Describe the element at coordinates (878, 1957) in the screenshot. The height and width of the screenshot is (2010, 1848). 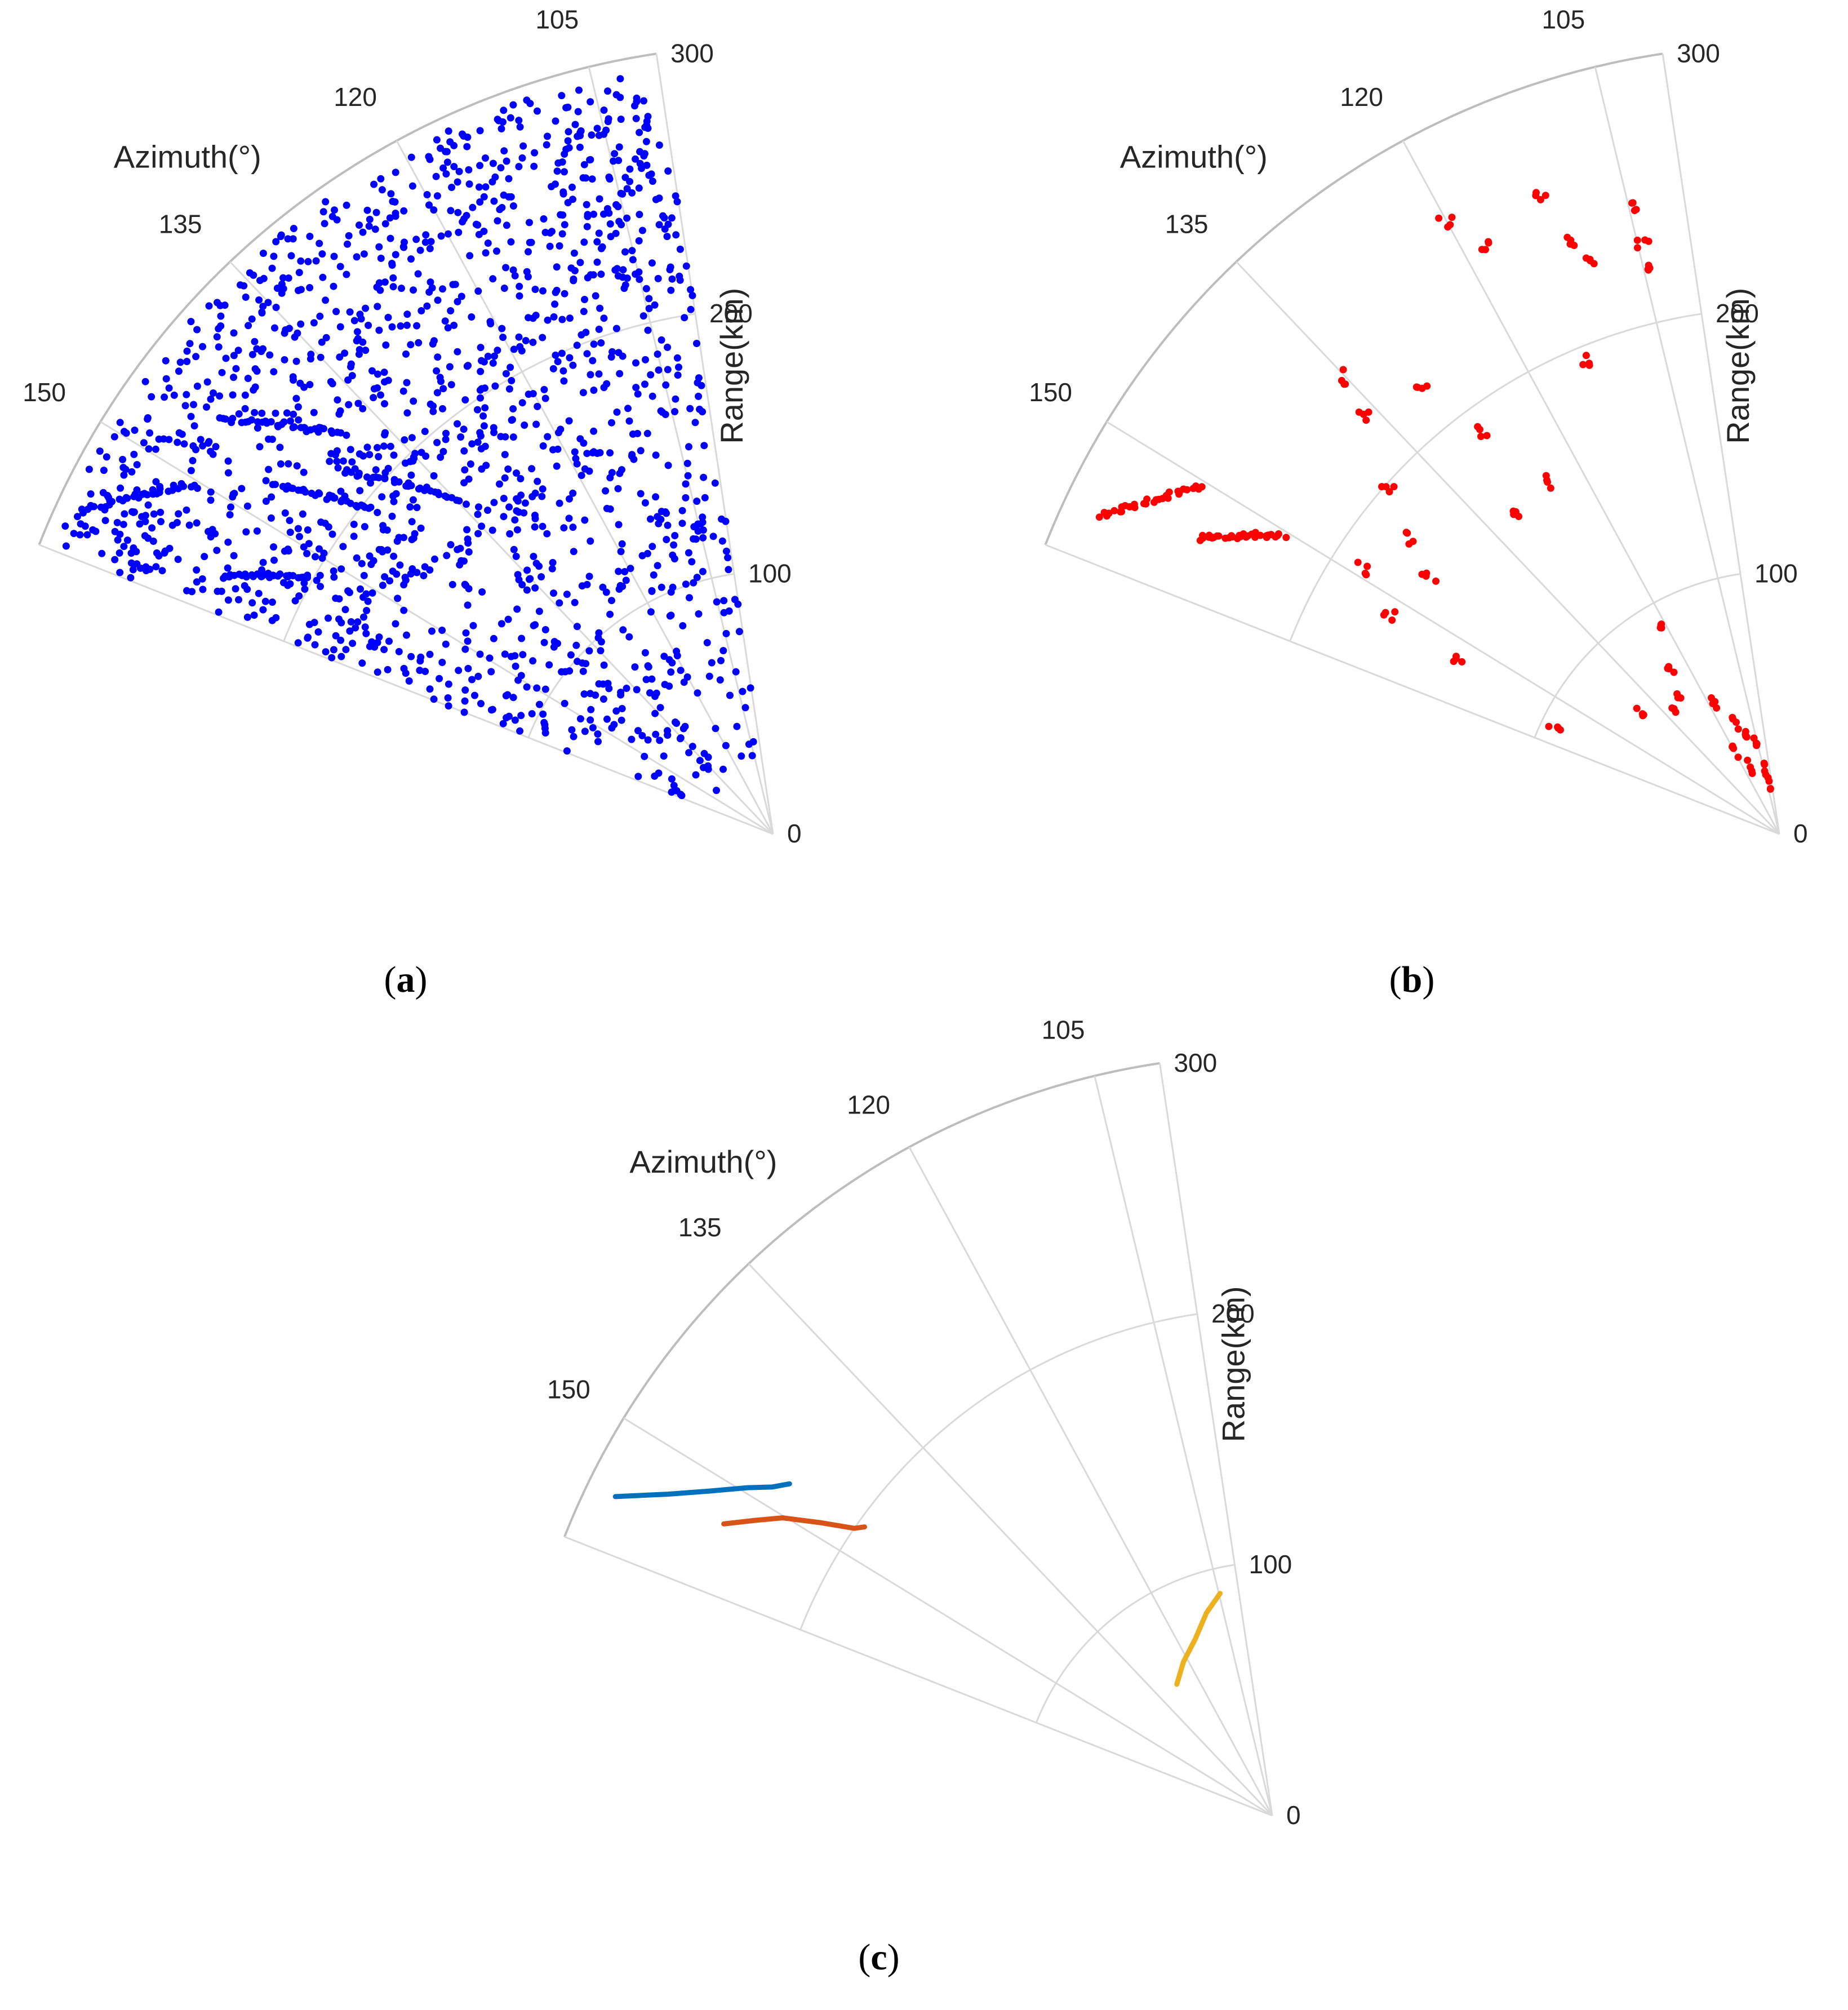
I see `panel-caption: (c)` at that location.